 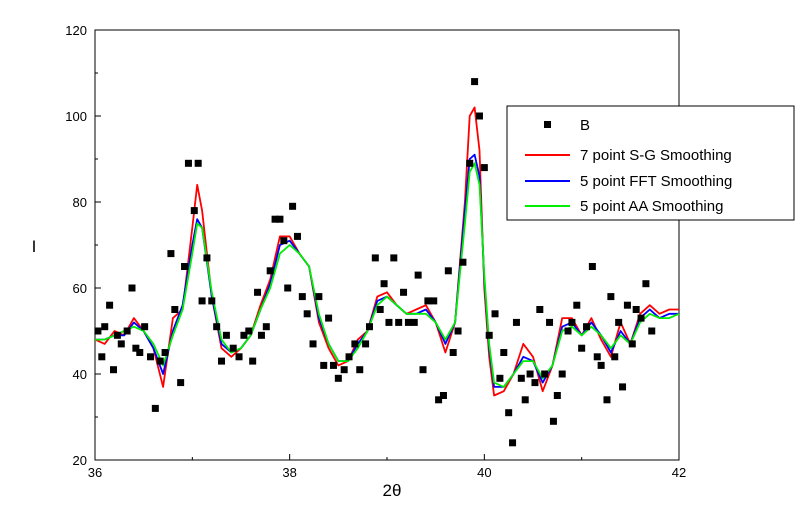 What do you see at coordinates (80, 374) in the screenshot?
I see `y-tick-label: 40` at bounding box center [80, 374].